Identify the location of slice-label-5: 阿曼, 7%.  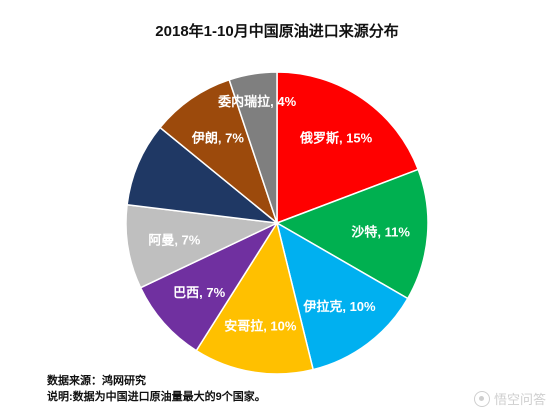
(174, 240).